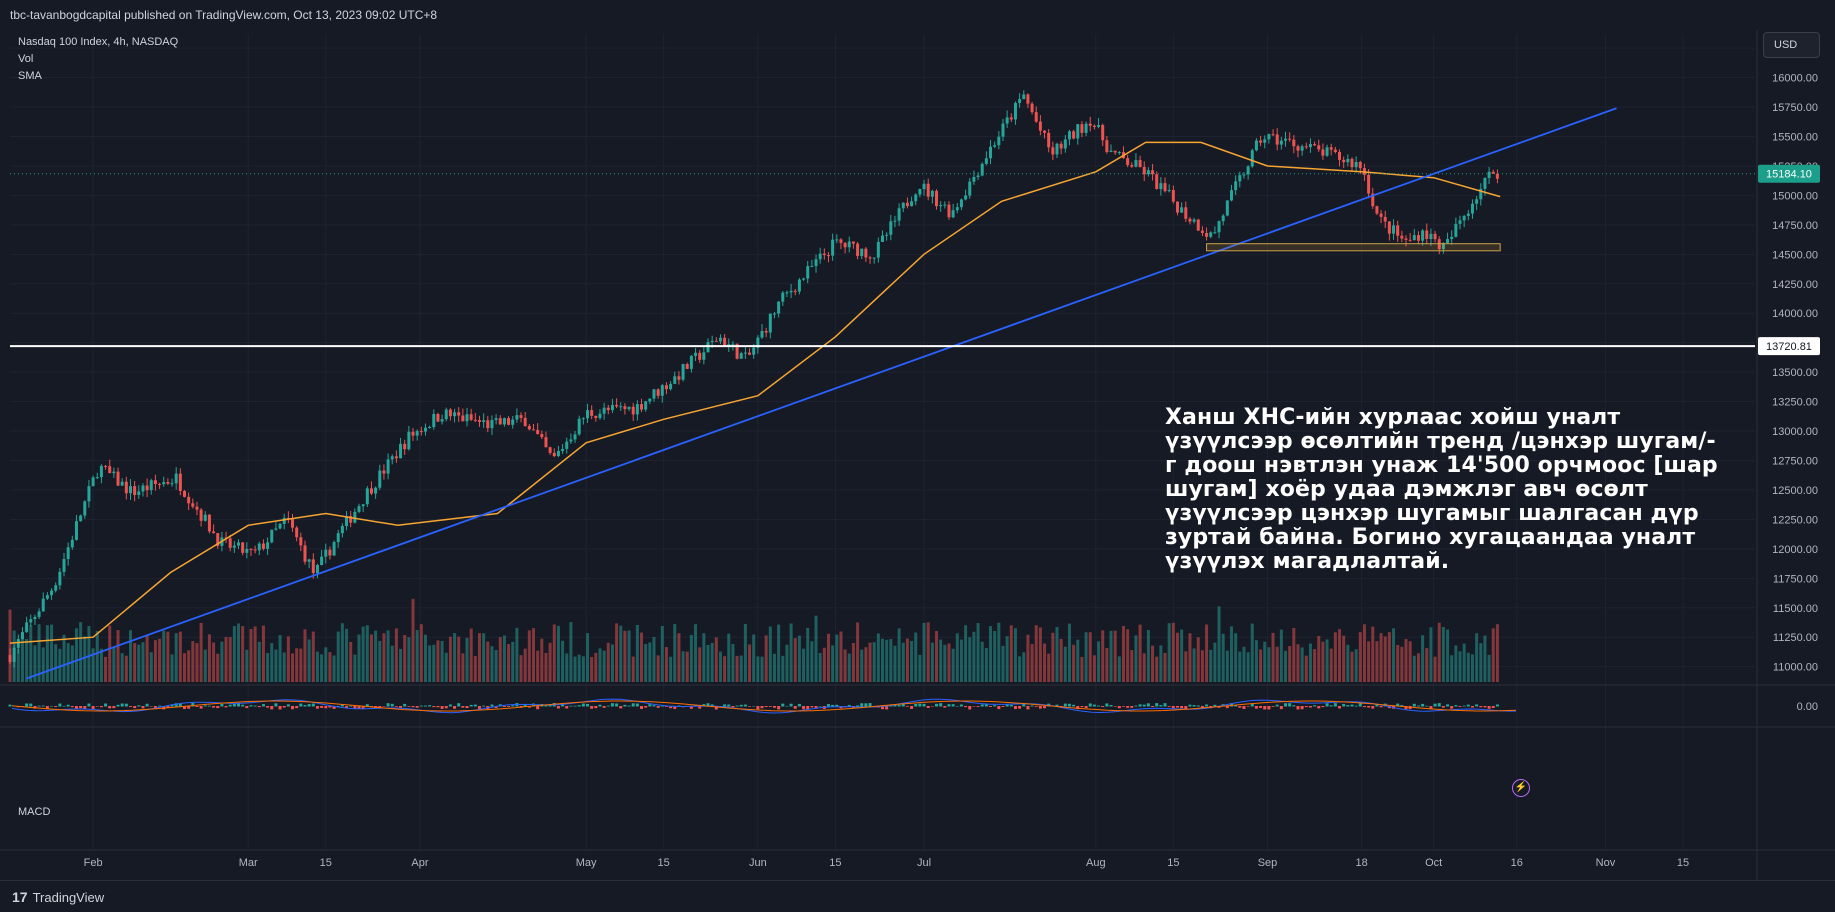 This screenshot has width=1835, height=912. I want to click on y-tick-label: 13000.00, so click(1795, 432).